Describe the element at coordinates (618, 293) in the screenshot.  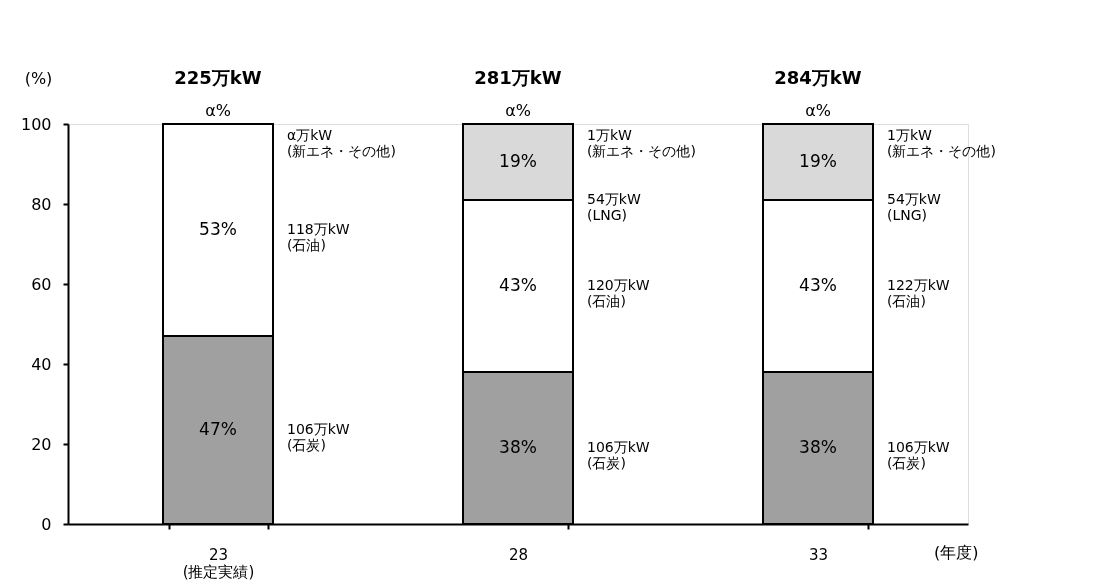
I see `annotation: 120万kW (石油)` at that location.